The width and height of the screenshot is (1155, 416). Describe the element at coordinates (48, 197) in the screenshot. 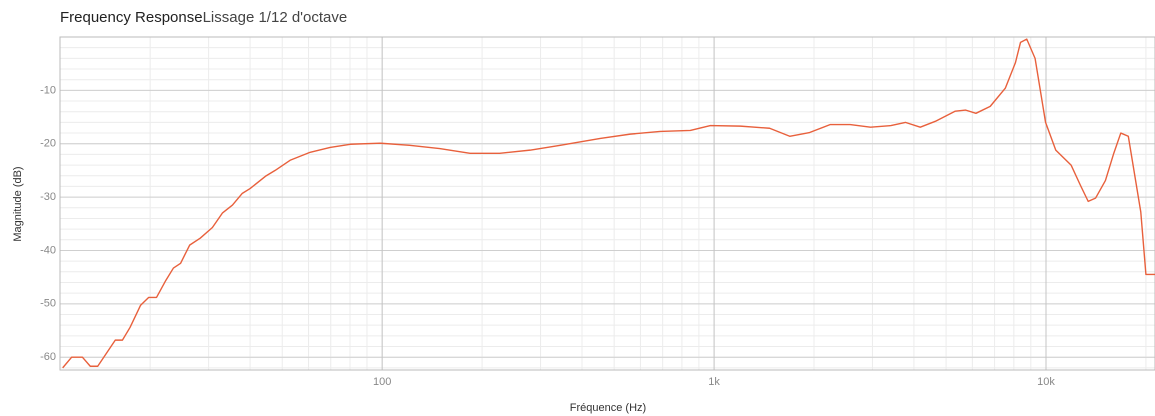

I see `y-tick-label: -30` at that location.